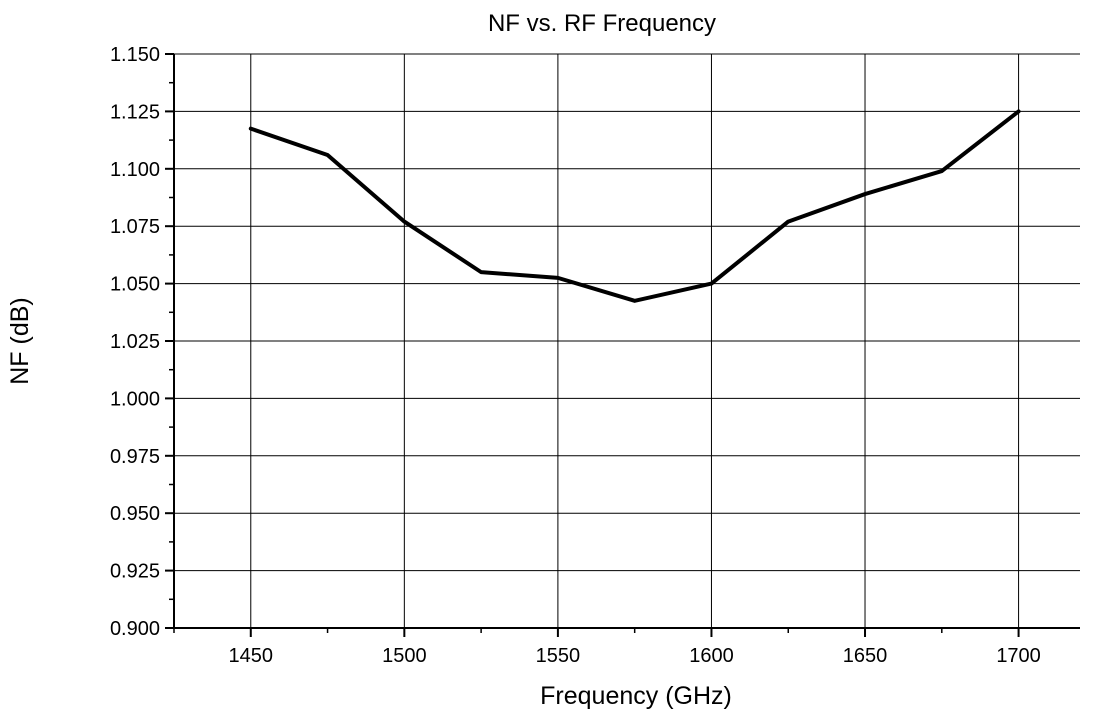  I want to click on y-tick-label: 0.900, so click(135, 629).